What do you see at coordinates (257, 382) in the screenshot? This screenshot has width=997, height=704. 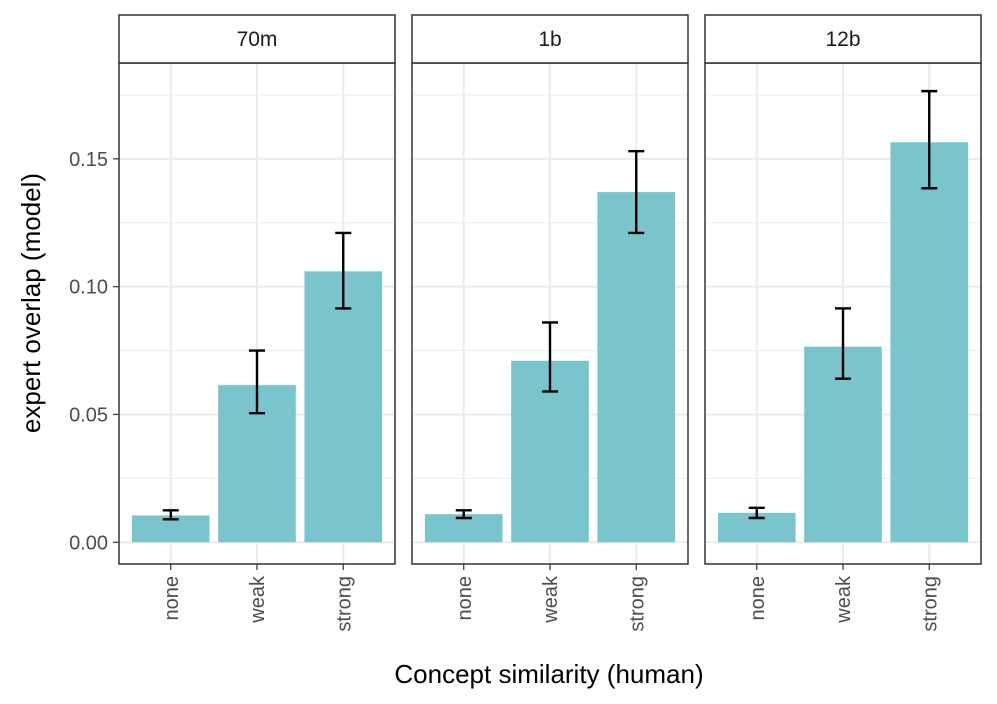 I see `error-bar-70m-weak` at bounding box center [257, 382].